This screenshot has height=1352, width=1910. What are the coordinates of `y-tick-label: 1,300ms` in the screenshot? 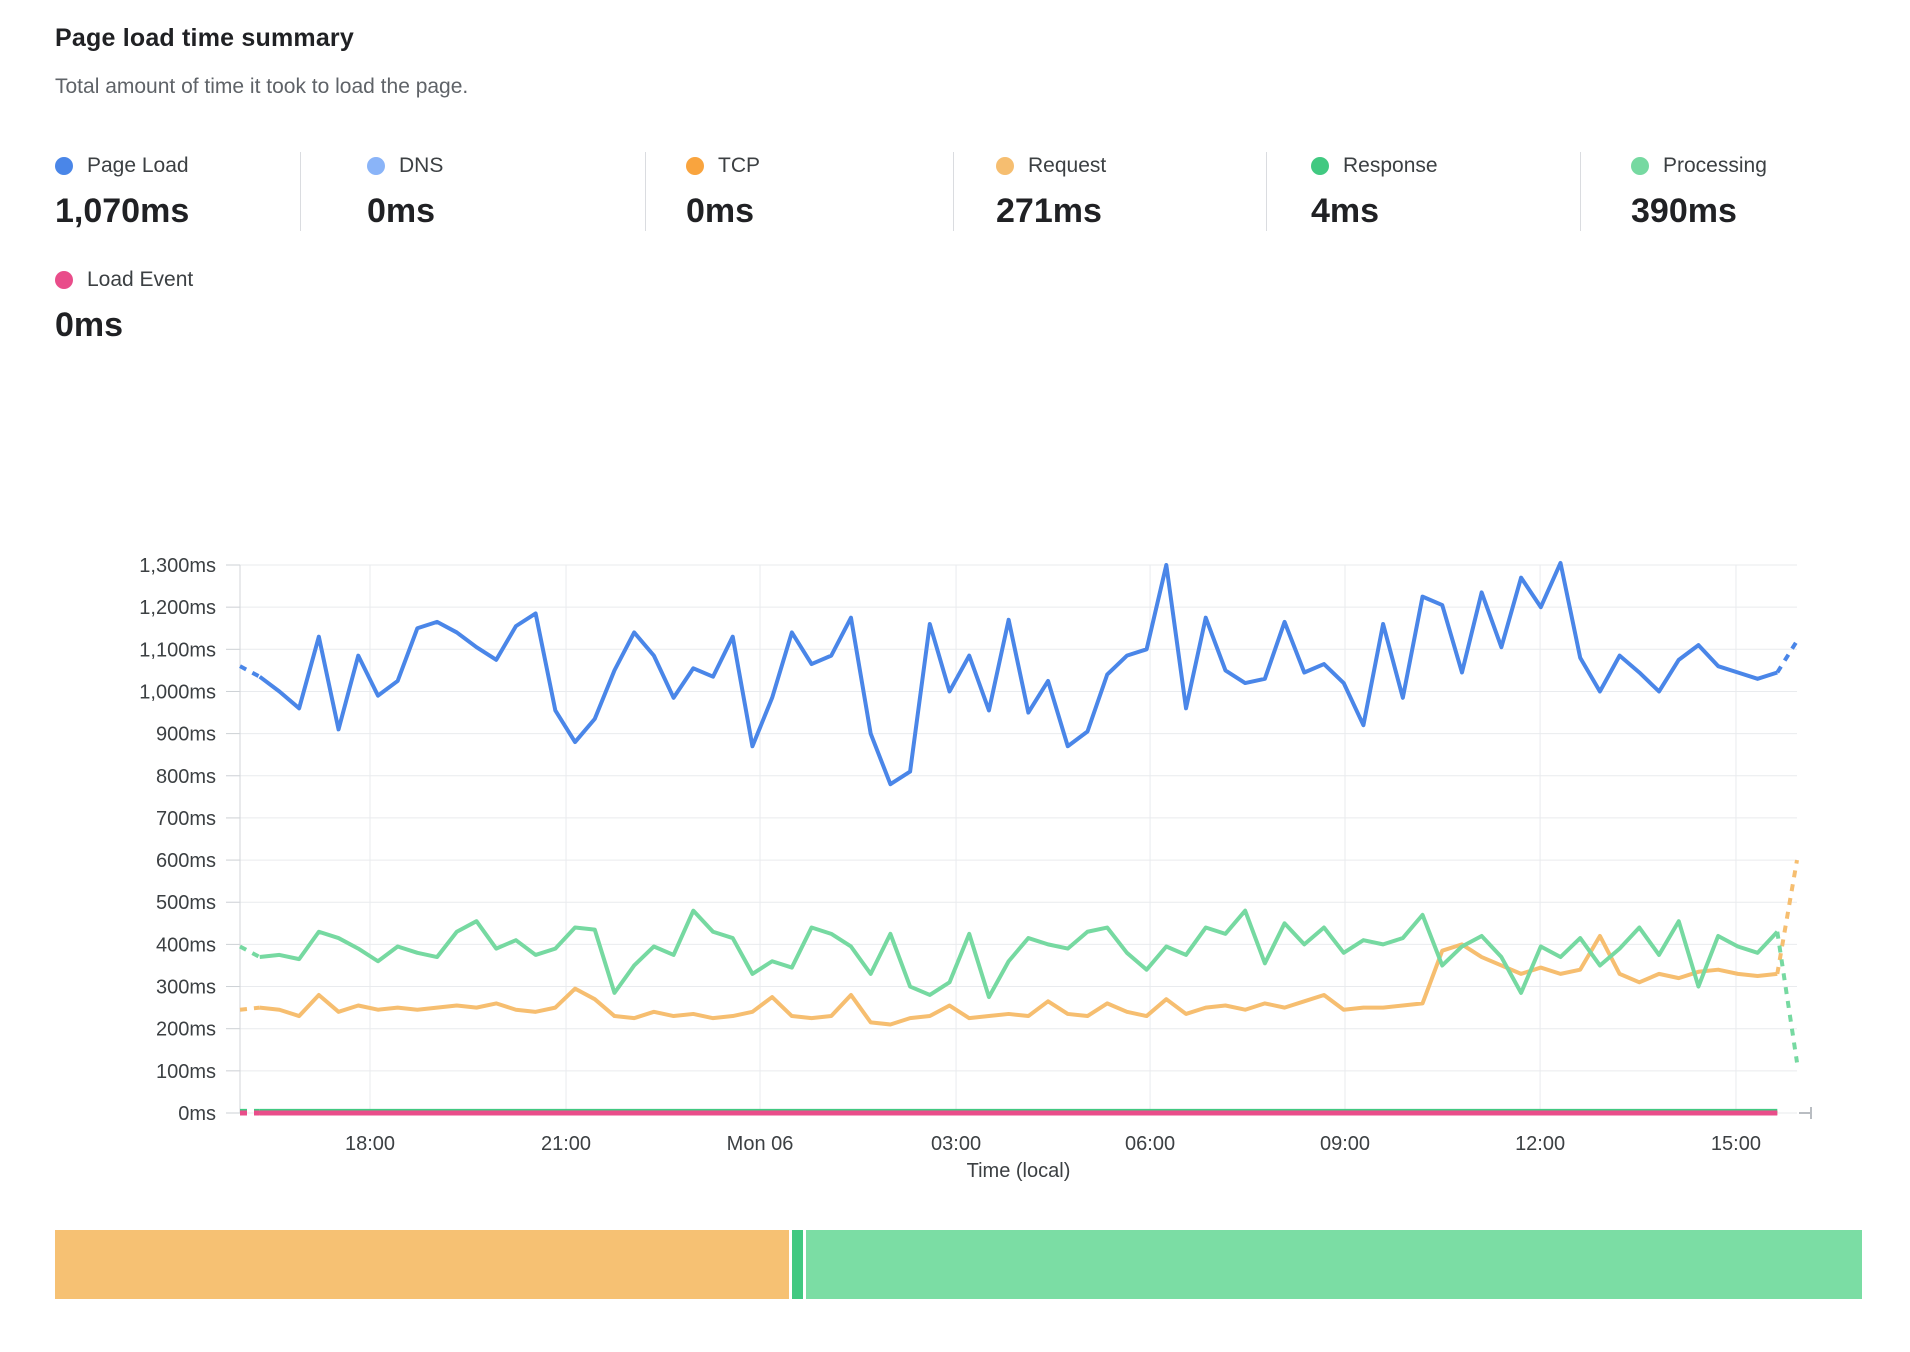 It's located at (177, 566).